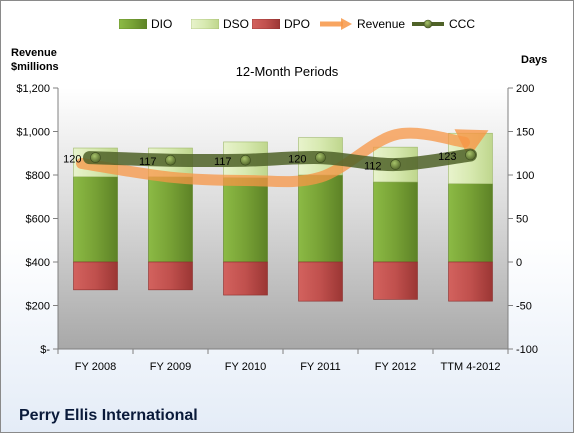  What do you see at coordinates (33, 89) in the screenshot?
I see `y-left-tick-label-6: $1,200` at bounding box center [33, 89].